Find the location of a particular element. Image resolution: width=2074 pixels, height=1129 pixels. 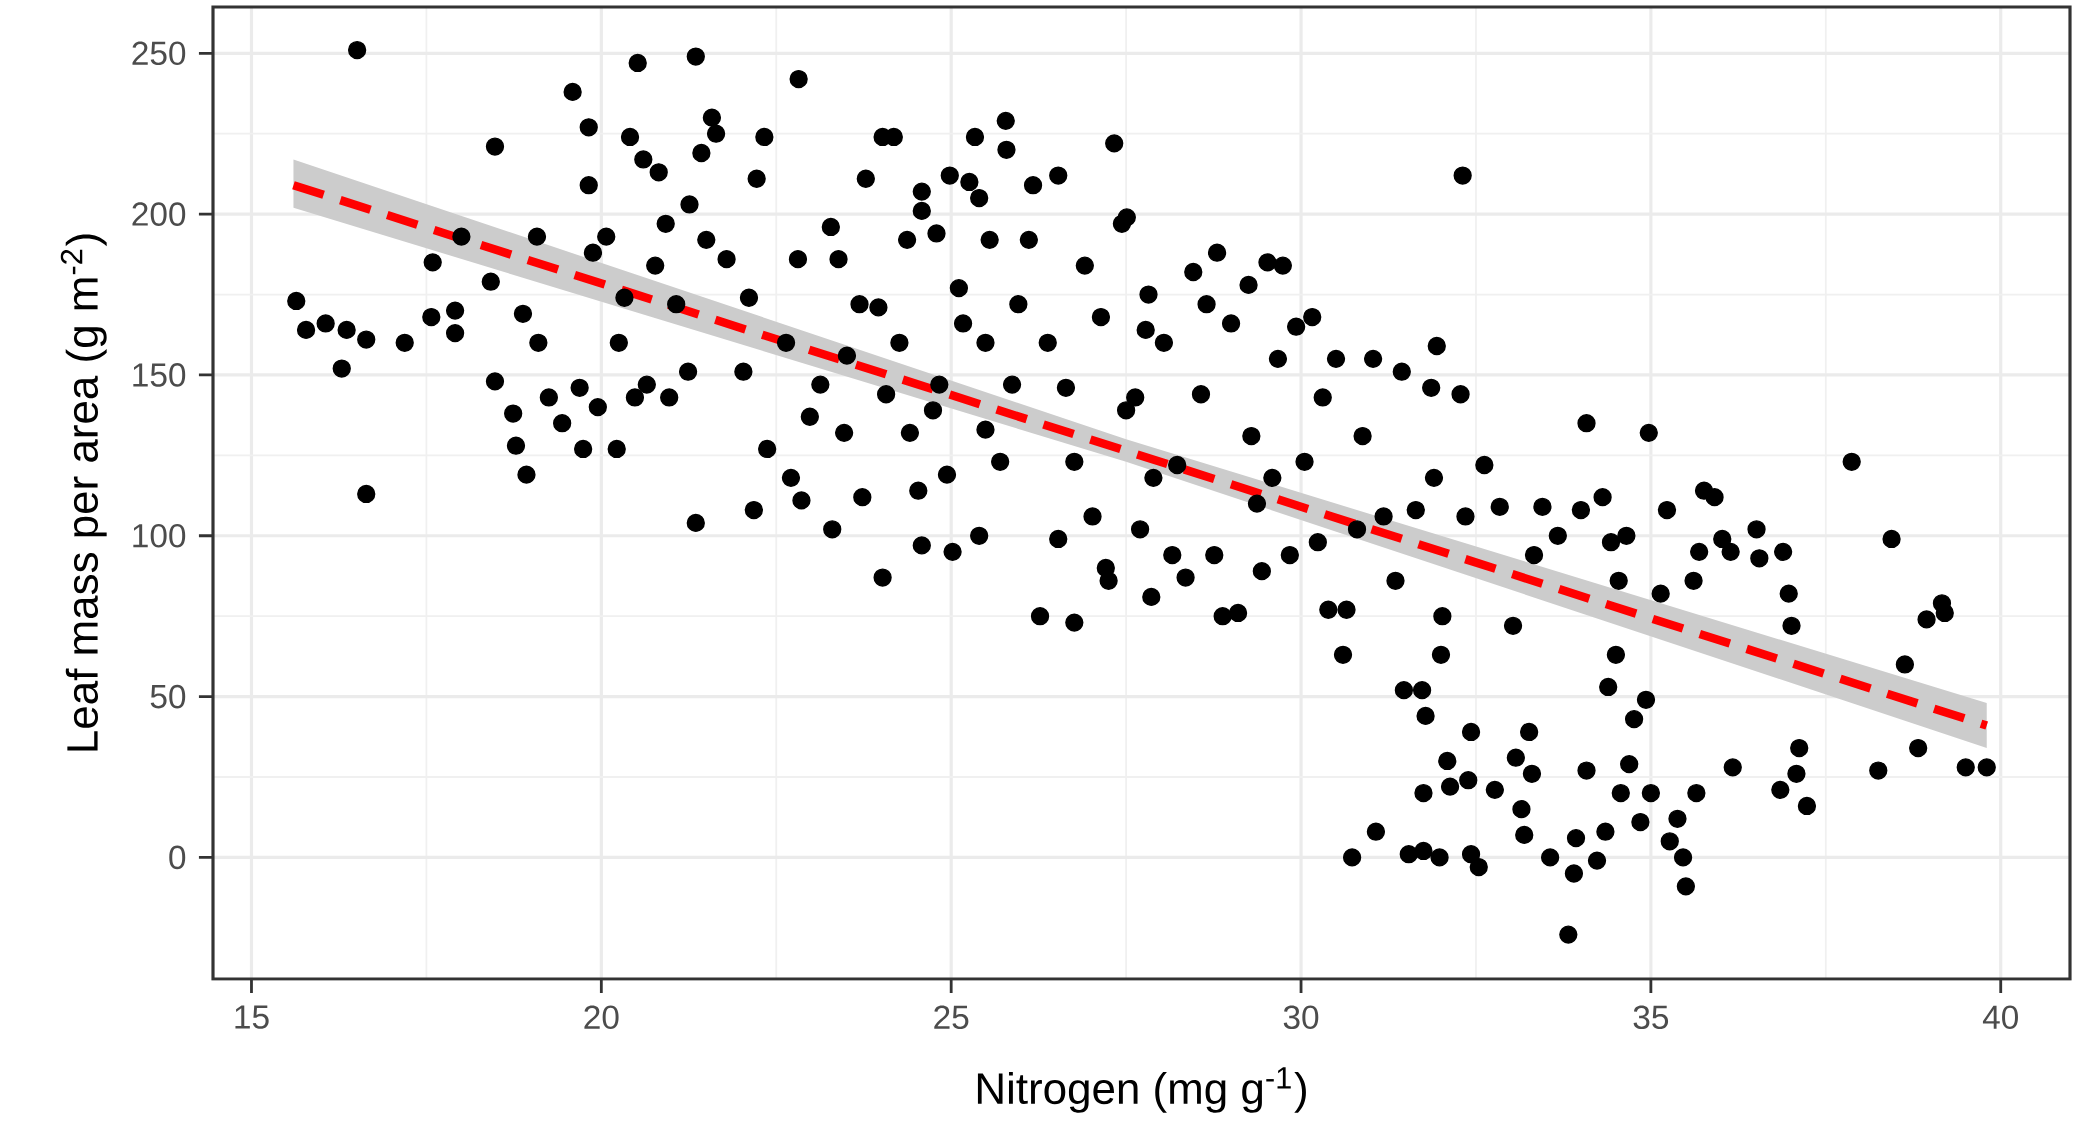

x-tick-label: 35 is located at coordinates (1651, 1017).